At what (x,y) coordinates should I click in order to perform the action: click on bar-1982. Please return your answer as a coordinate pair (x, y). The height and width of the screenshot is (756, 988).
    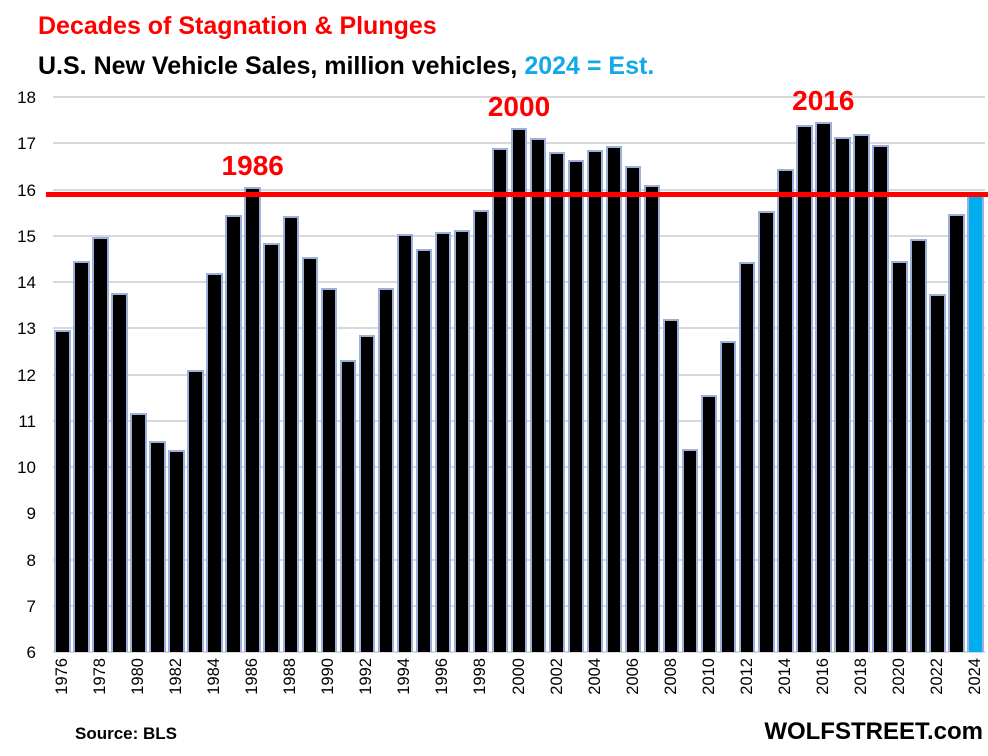
    Looking at the image, I should click on (176, 551).